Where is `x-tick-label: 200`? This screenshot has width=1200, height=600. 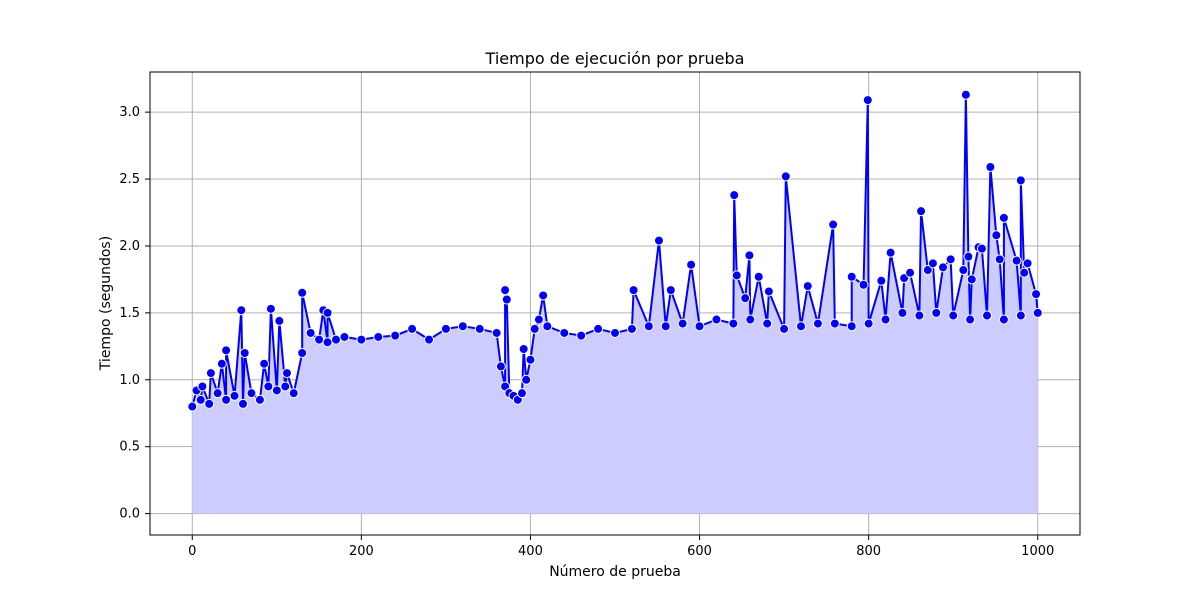
x-tick-label: 200 is located at coordinates (361, 551).